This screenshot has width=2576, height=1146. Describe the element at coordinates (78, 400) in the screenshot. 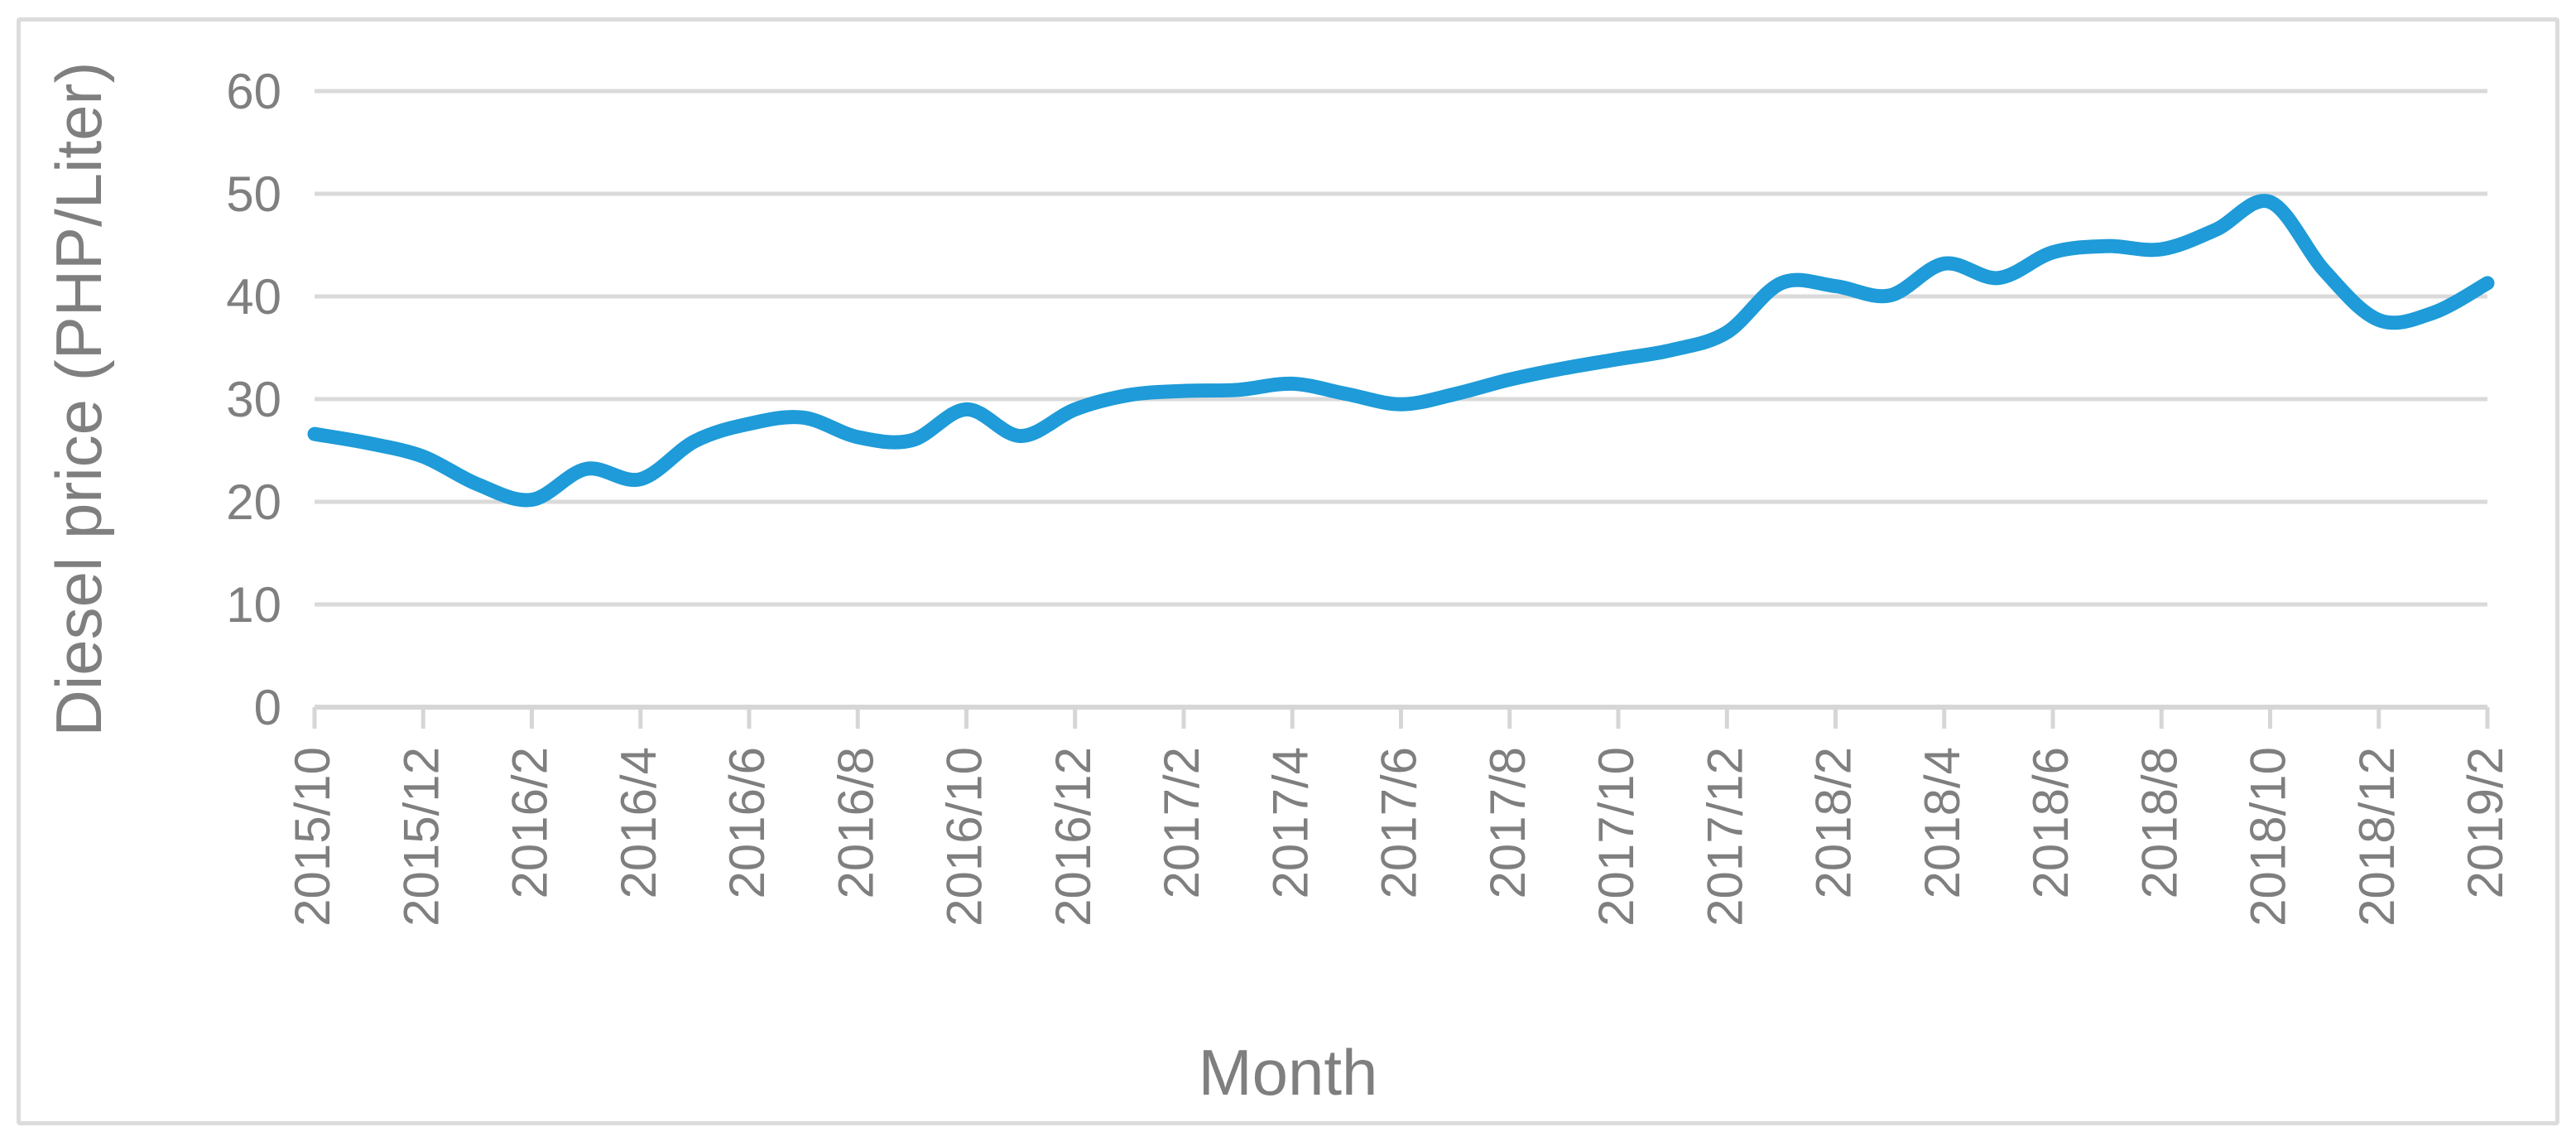

I see `y-axis-title: Diesel price (PHP/Liter)` at that location.